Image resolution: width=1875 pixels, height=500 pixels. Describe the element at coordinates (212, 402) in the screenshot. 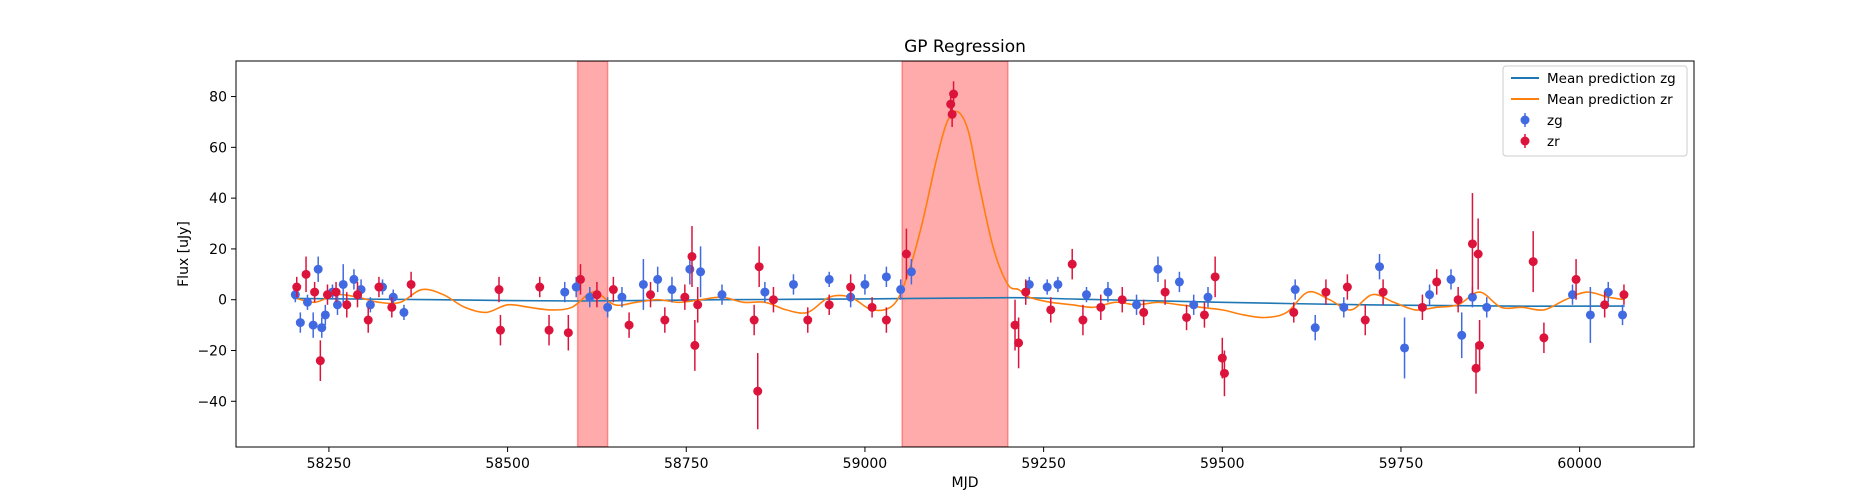

I see `y-tick-label: −40` at that location.